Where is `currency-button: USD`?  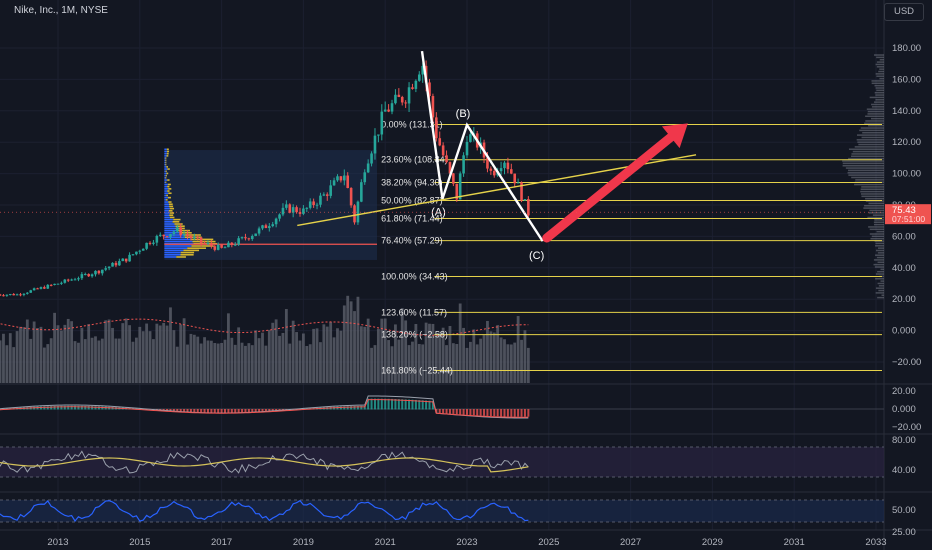 currency-button: USD is located at coordinates (904, 12).